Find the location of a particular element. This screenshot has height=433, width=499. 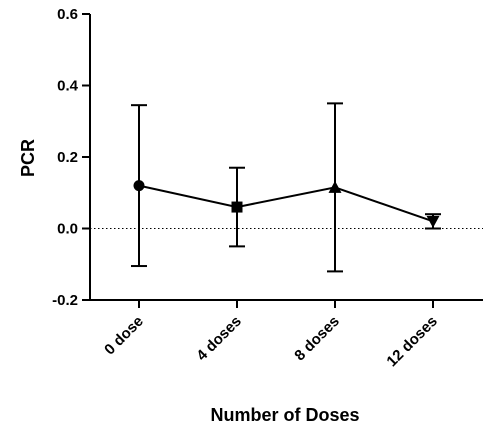

x-tick-label: 8 doses is located at coordinates (317, 339).